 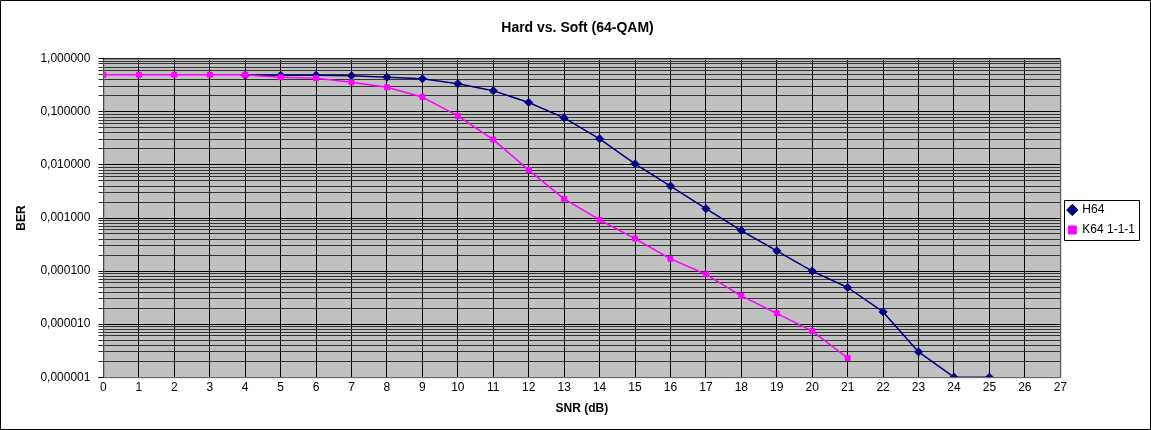 What do you see at coordinates (20, 218) in the screenshot?
I see `y-axis-title: BER` at bounding box center [20, 218].